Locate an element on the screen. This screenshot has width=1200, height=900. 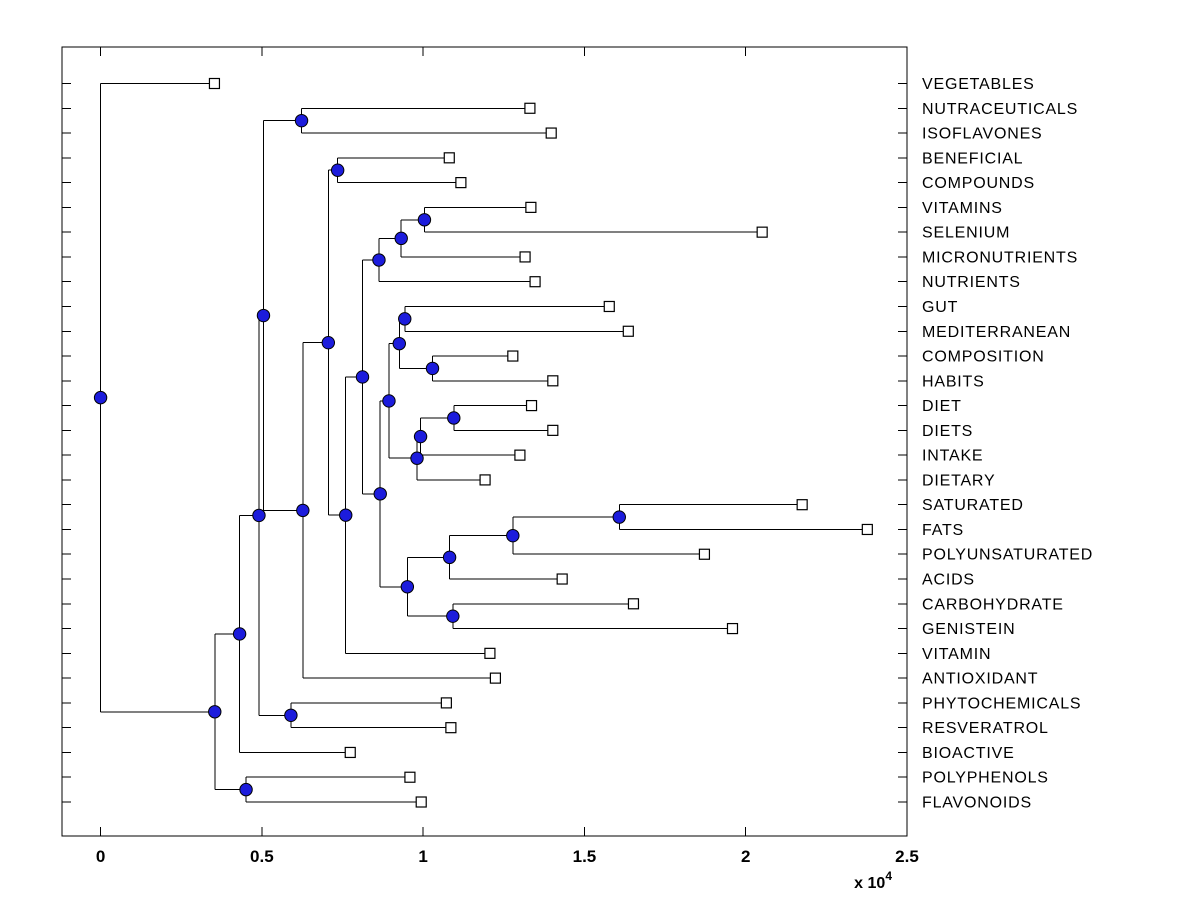
leaf-marker-diet is located at coordinates (531, 405).